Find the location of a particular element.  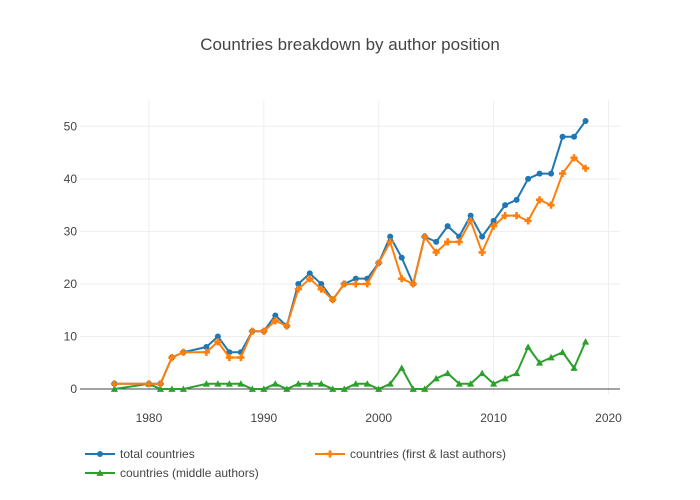

y-tick-label: 10 is located at coordinates (71, 336).